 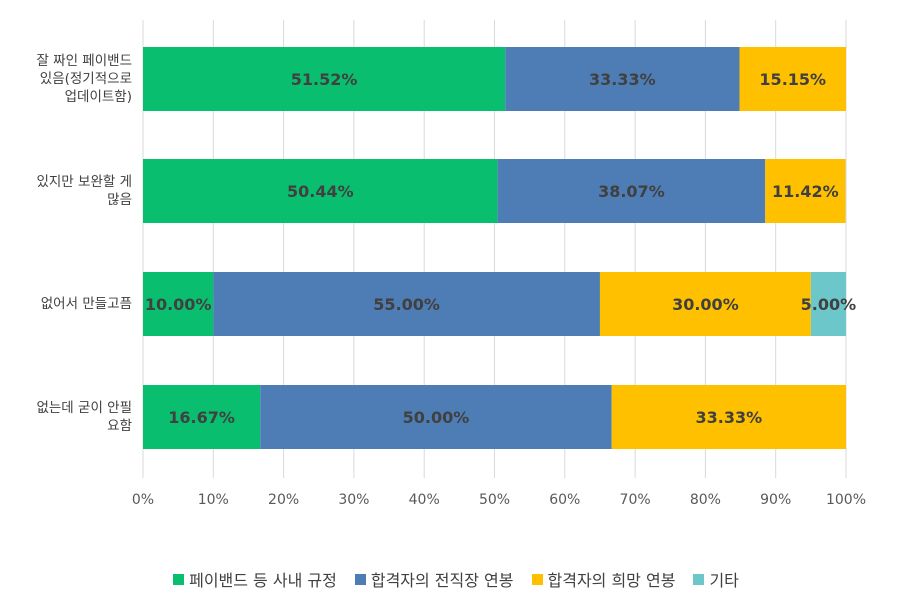 I want to click on y-category-label-line: 업데이트함), so click(x=98, y=97).